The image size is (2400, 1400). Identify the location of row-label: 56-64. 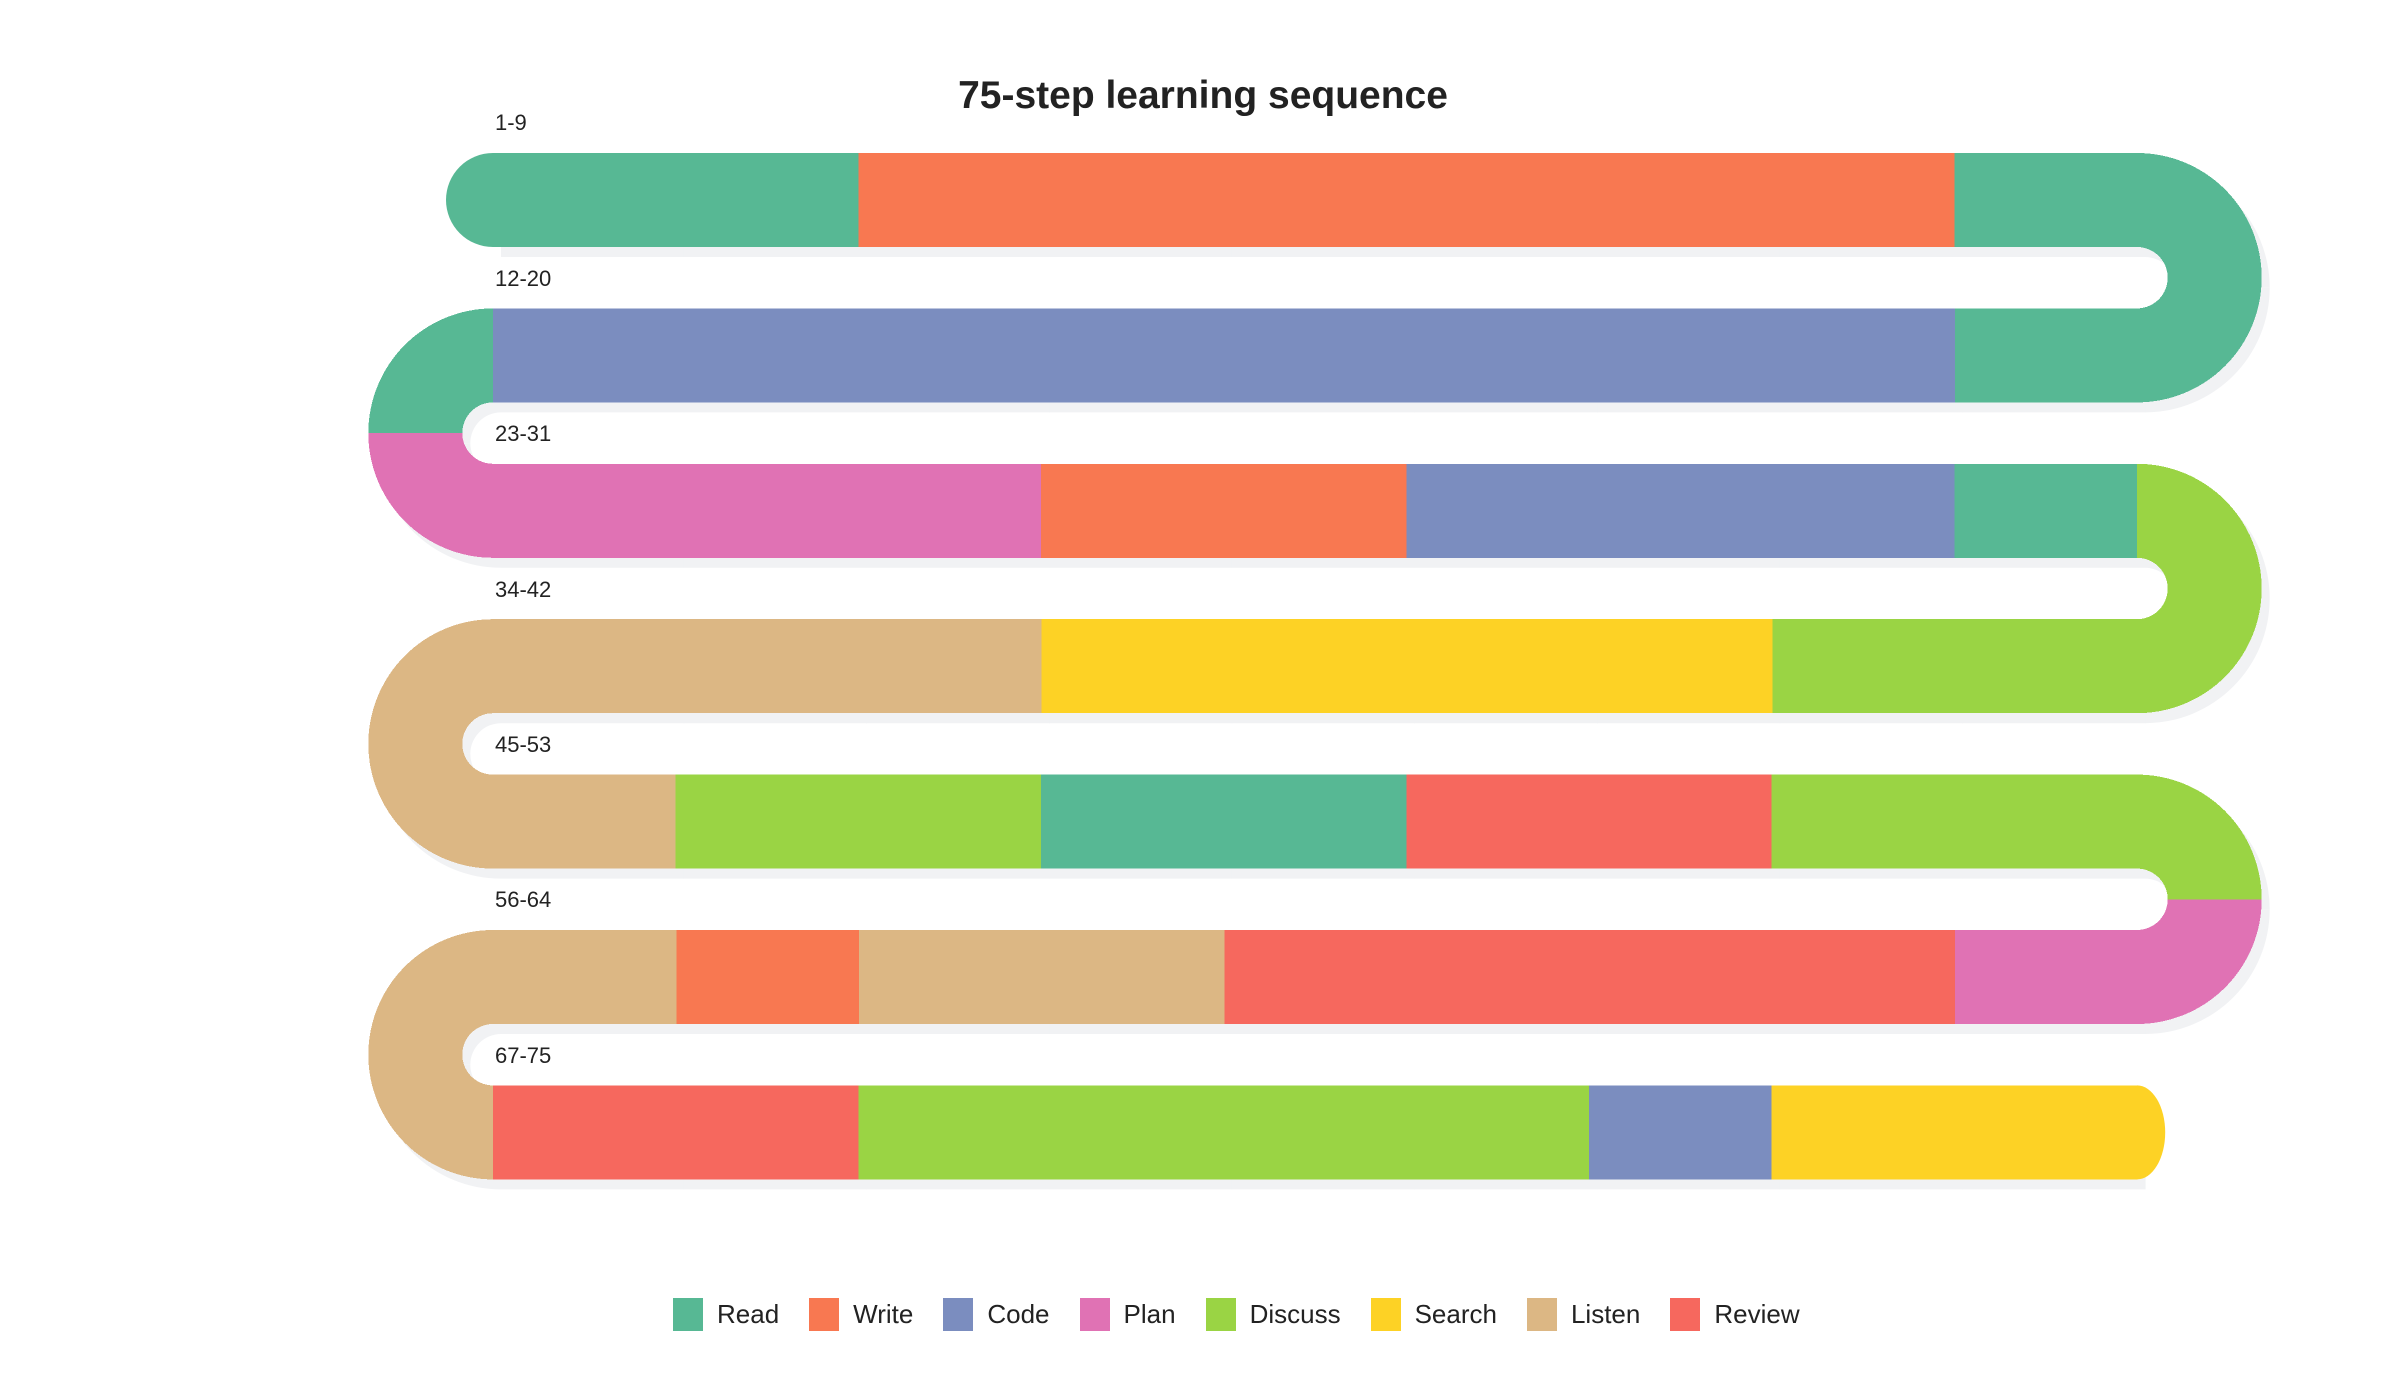
(523, 900).